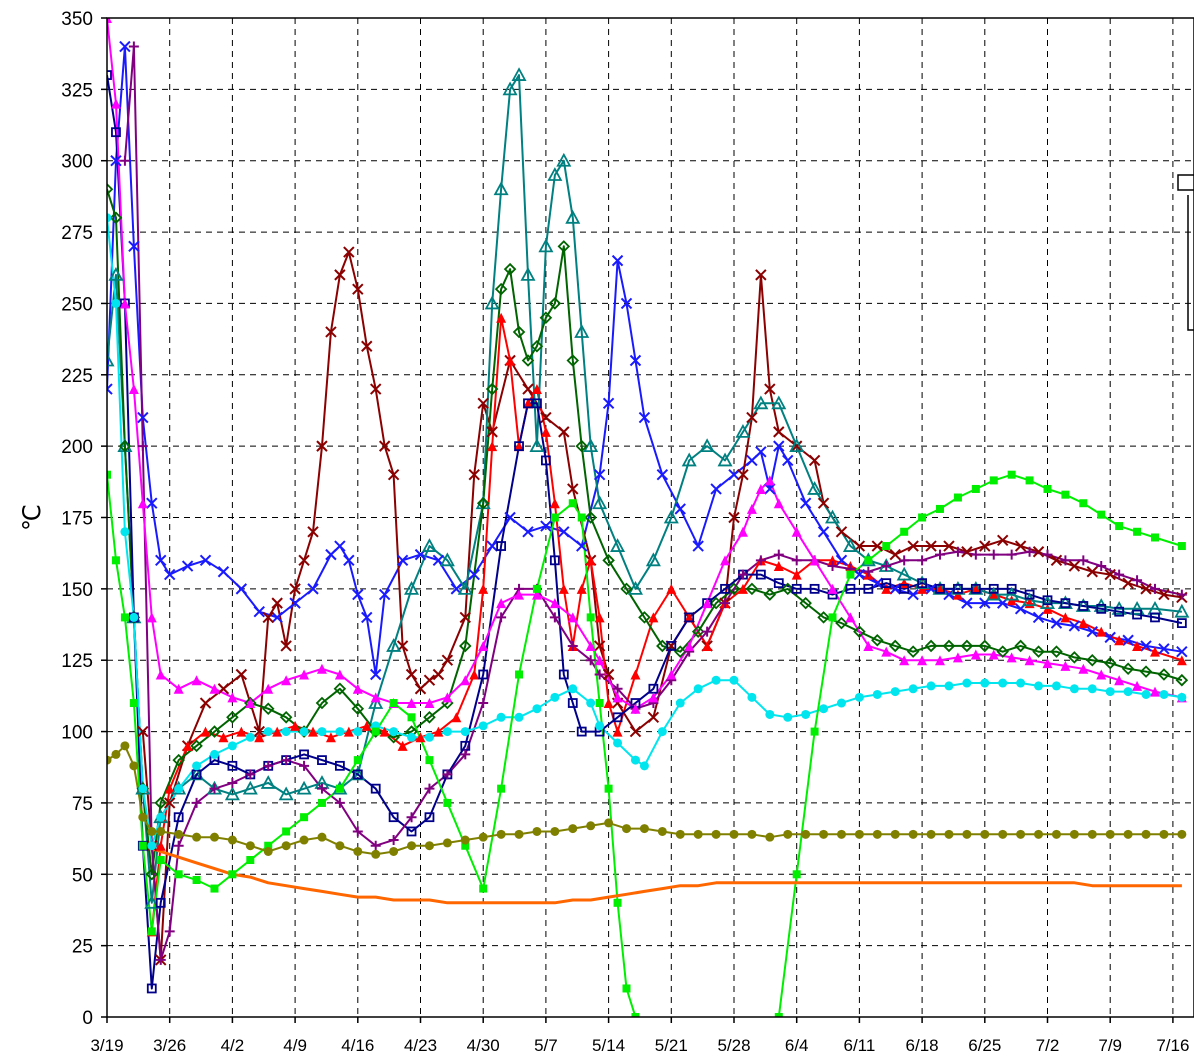 The width and height of the screenshot is (1194, 1061). I want to click on x-tick-label: 6/11, so click(859, 1045).